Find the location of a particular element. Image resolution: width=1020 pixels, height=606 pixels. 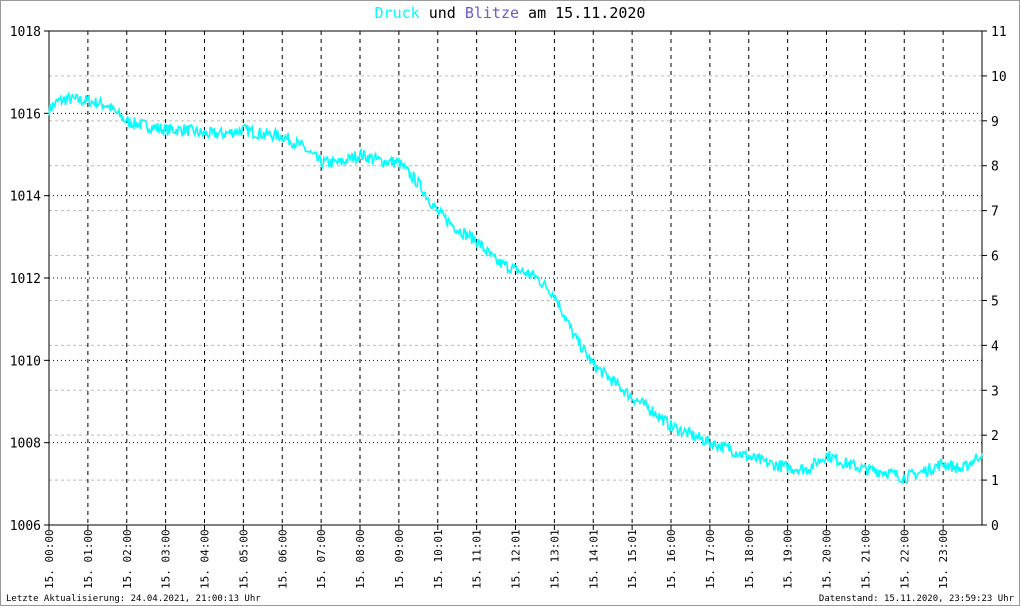

right-tick-label: 10 is located at coordinates (999, 77).